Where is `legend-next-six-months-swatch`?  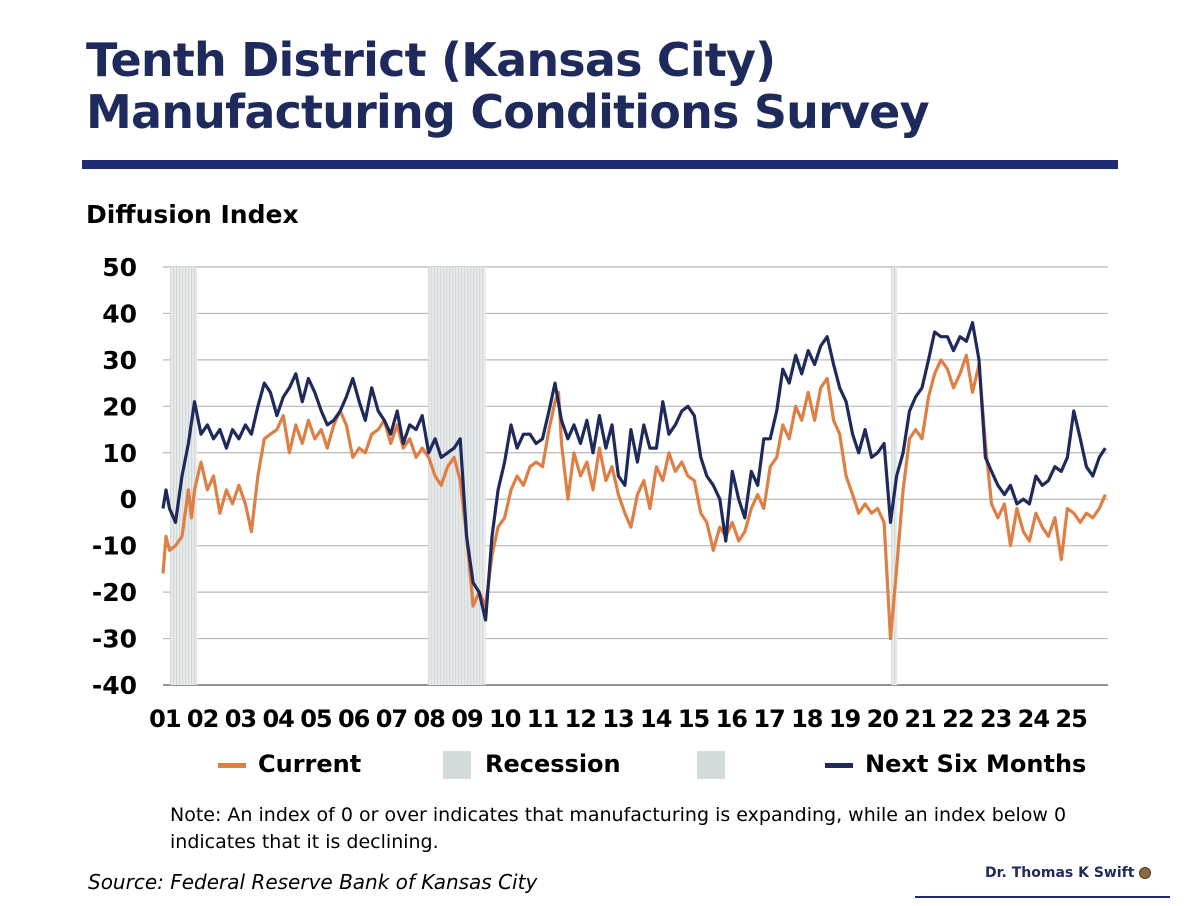
legend-next-six-months-swatch is located at coordinates (839, 765).